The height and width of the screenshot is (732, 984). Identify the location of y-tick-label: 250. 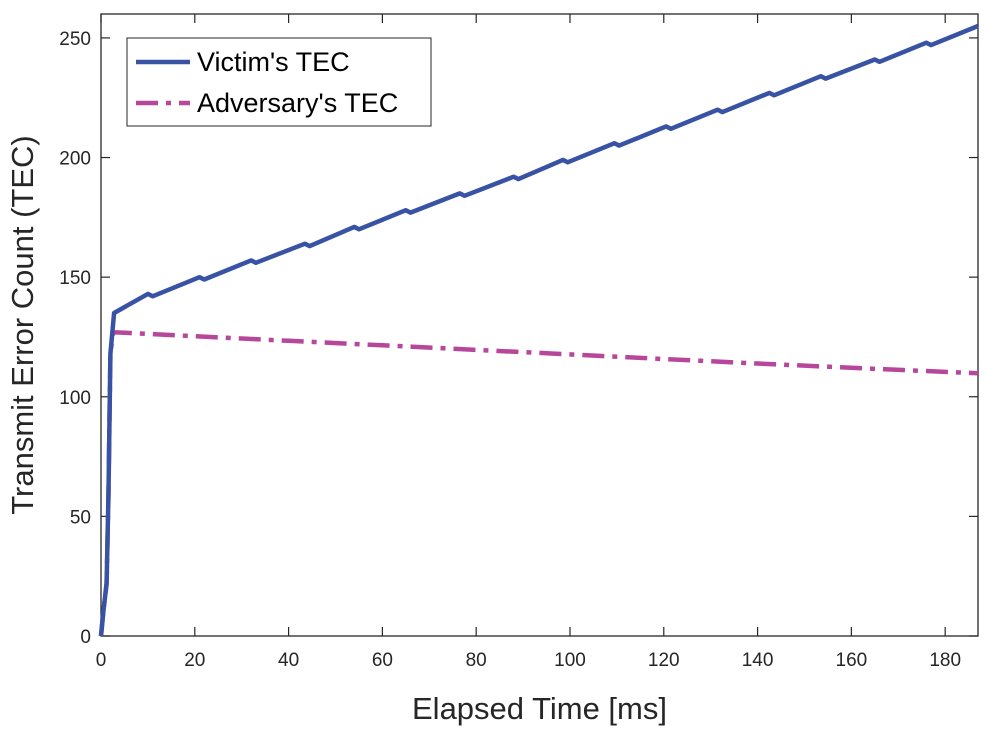
(75, 39).